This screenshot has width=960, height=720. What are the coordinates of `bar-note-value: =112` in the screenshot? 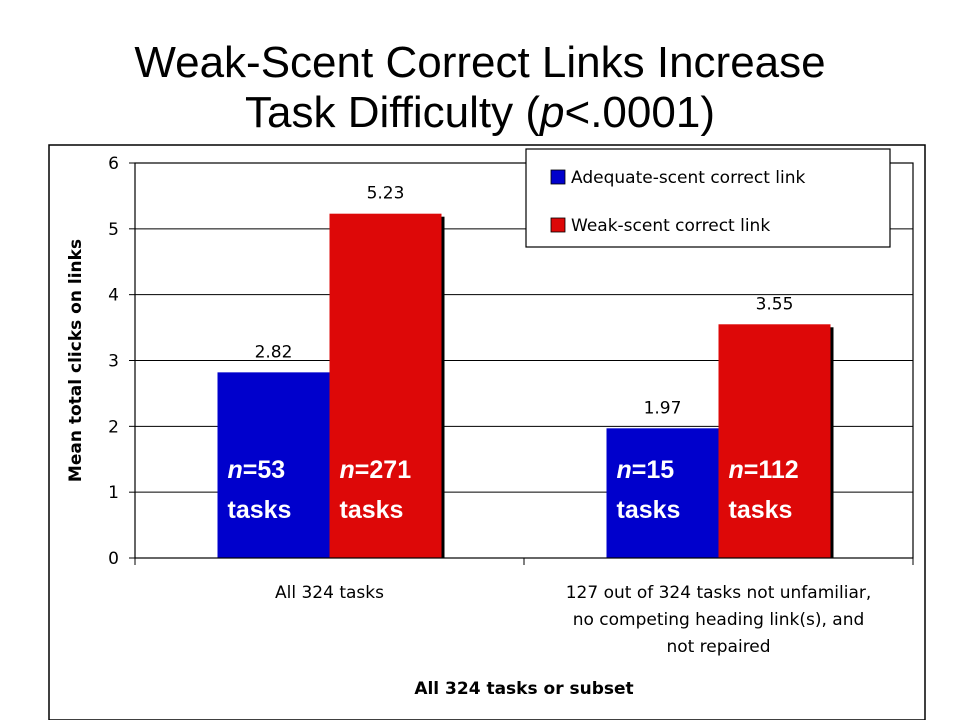 It's located at (771, 470).